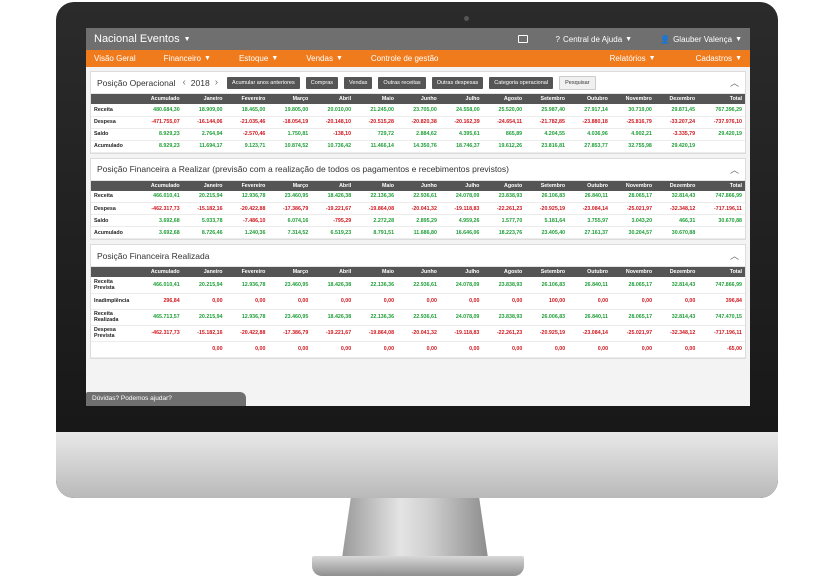 The image size is (830, 582). Describe the element at coordinates (418, 185) in the screenshot. I see `column-header: Junho` at that location.